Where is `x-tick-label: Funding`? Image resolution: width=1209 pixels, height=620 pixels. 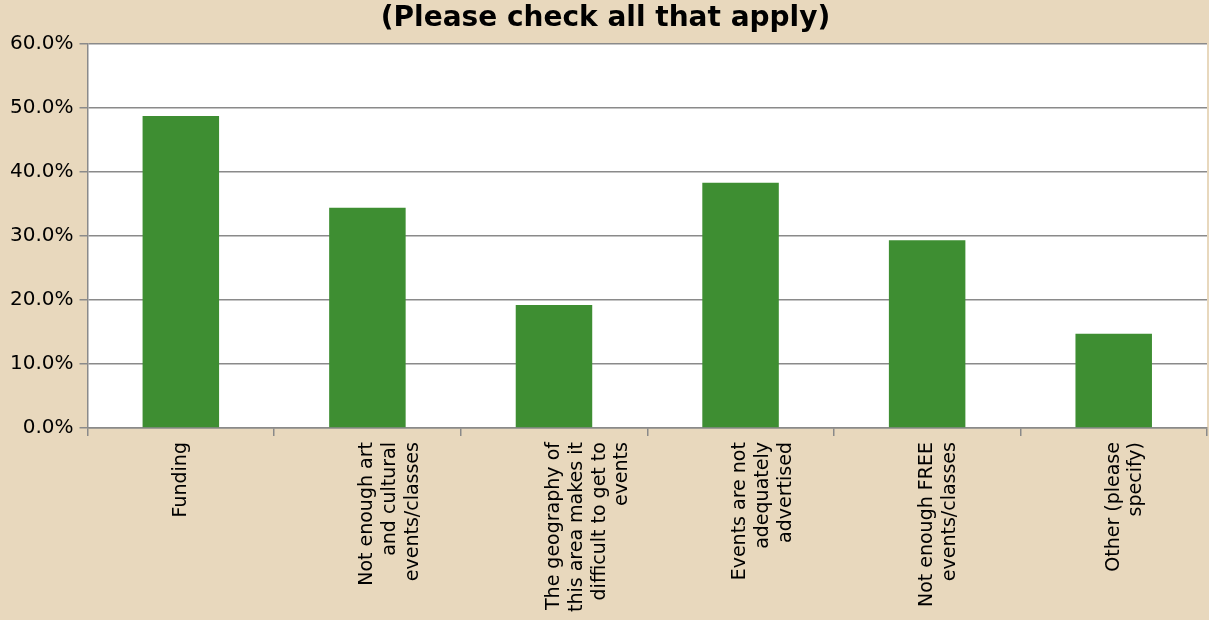 x-tick-label: Funding is located at coordinates (178, 480).